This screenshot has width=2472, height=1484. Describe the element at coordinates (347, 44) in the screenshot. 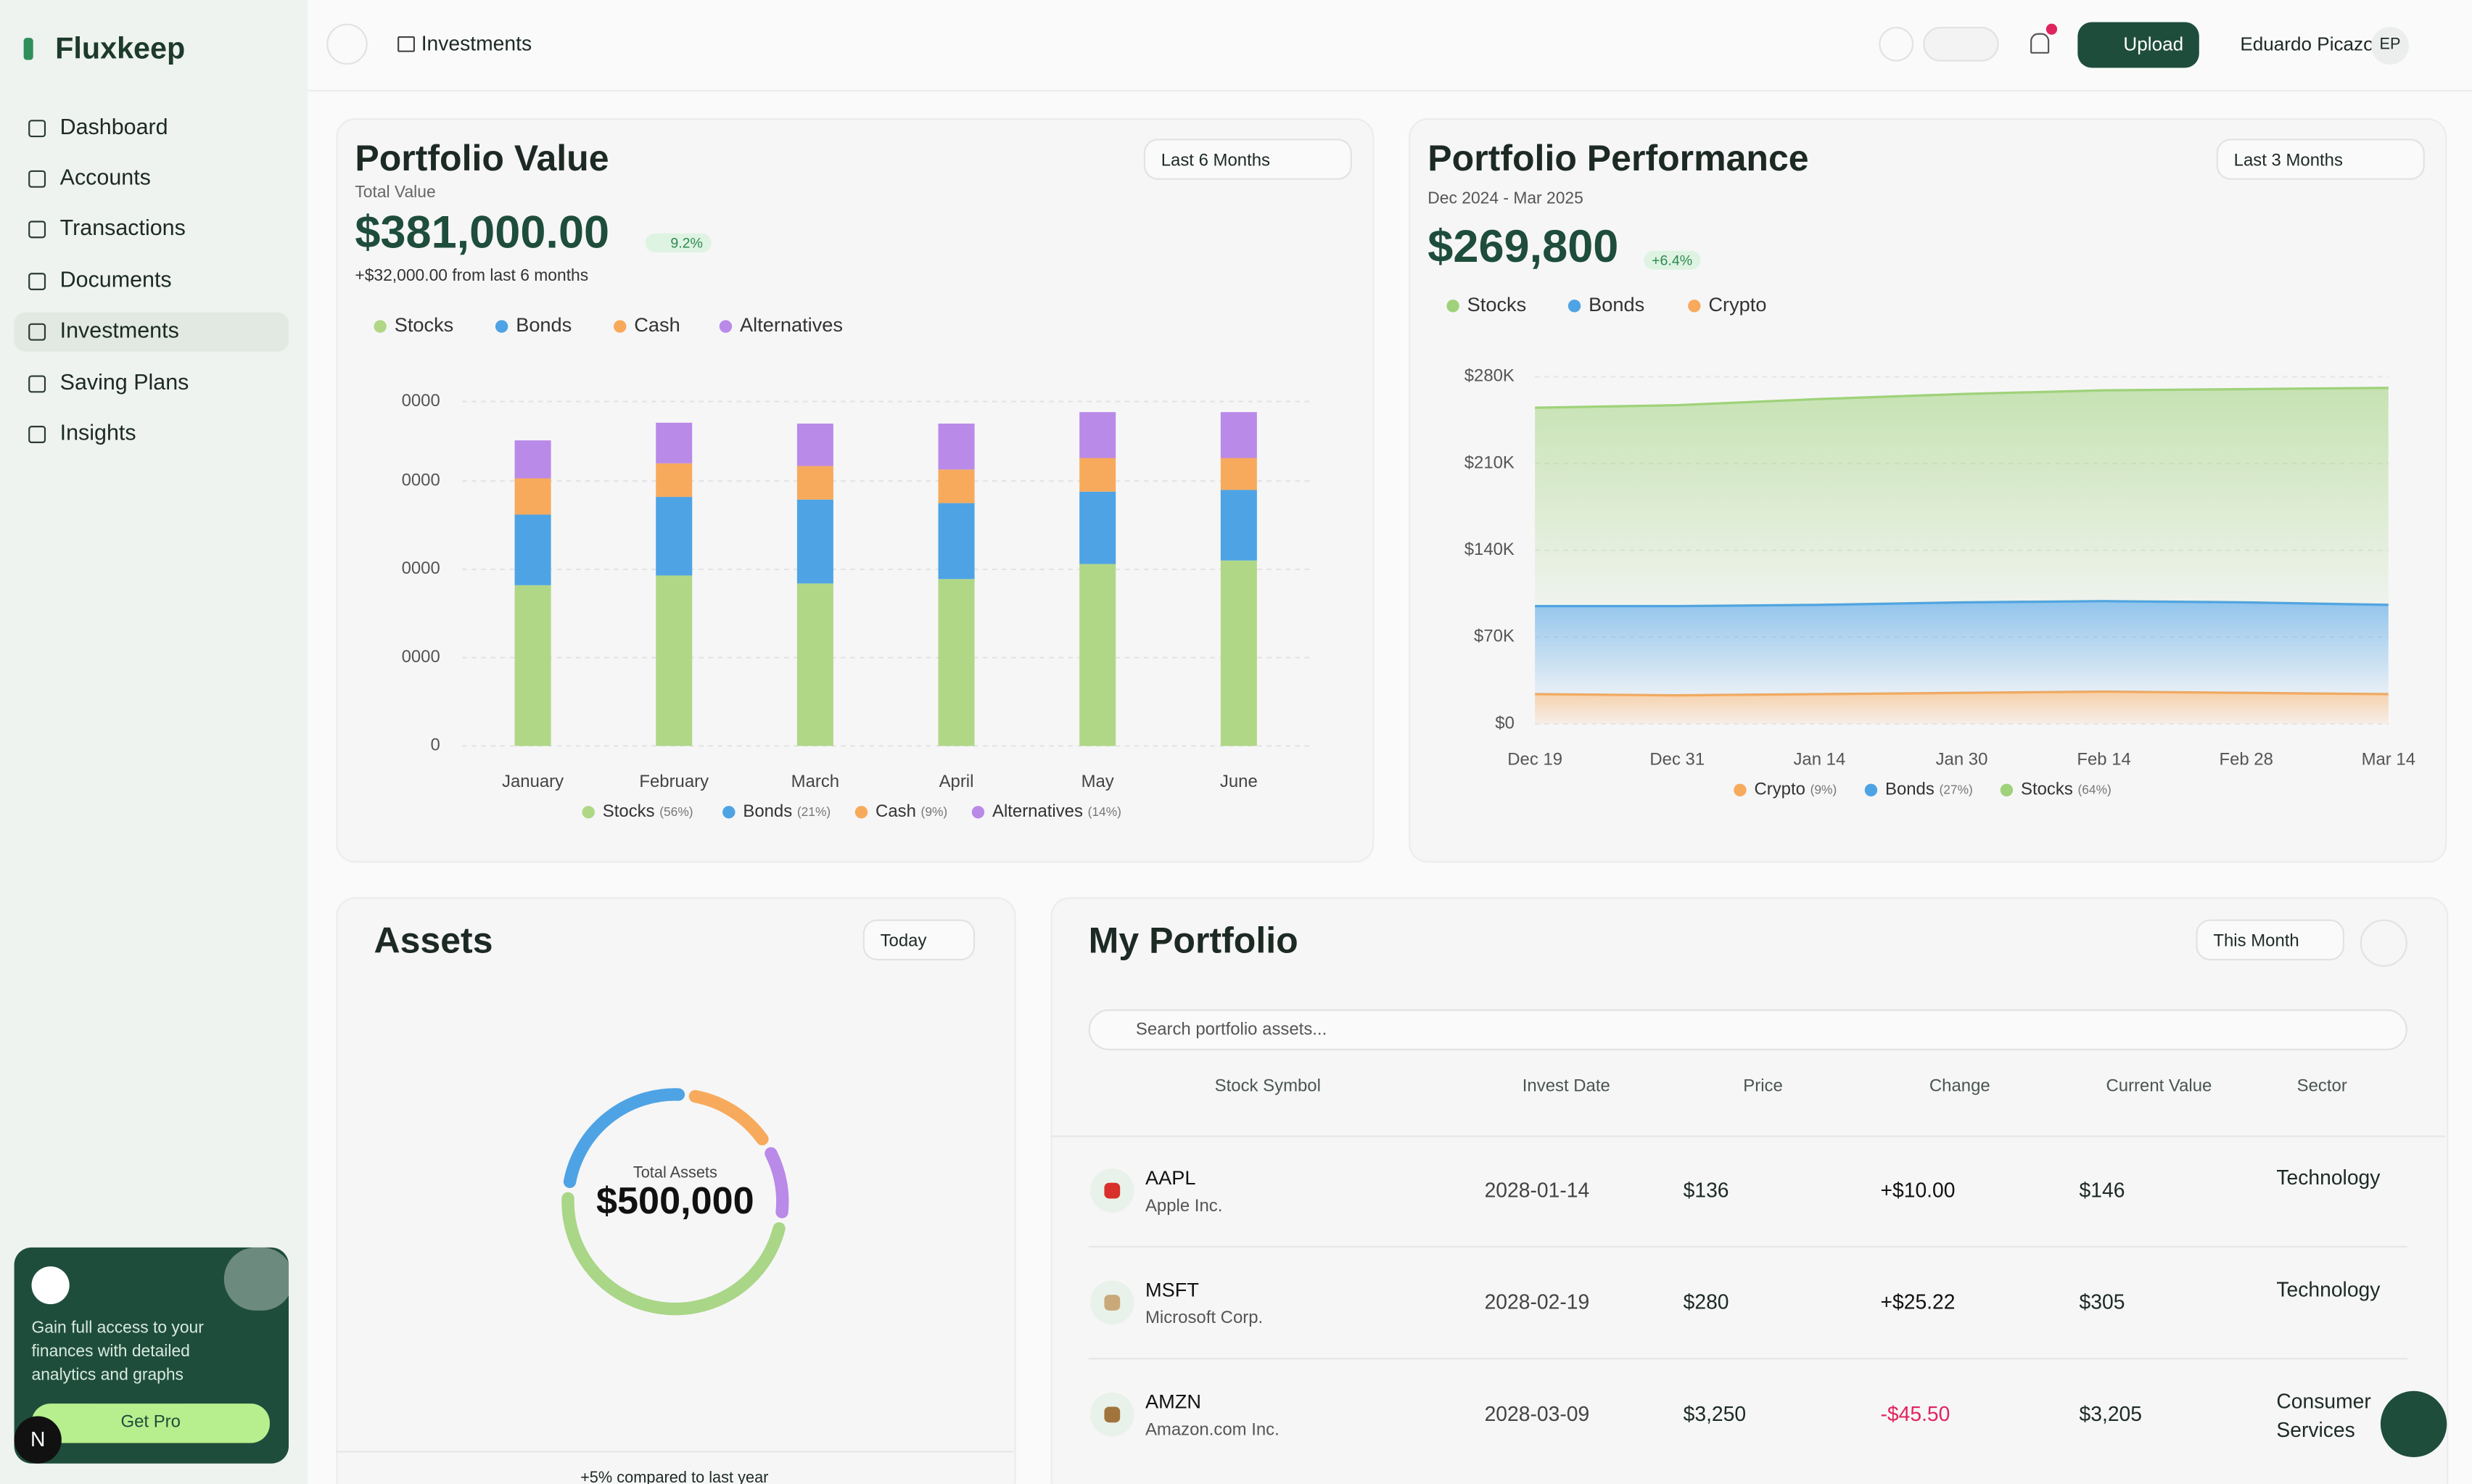

I see `sidebar-toggle` at that location.